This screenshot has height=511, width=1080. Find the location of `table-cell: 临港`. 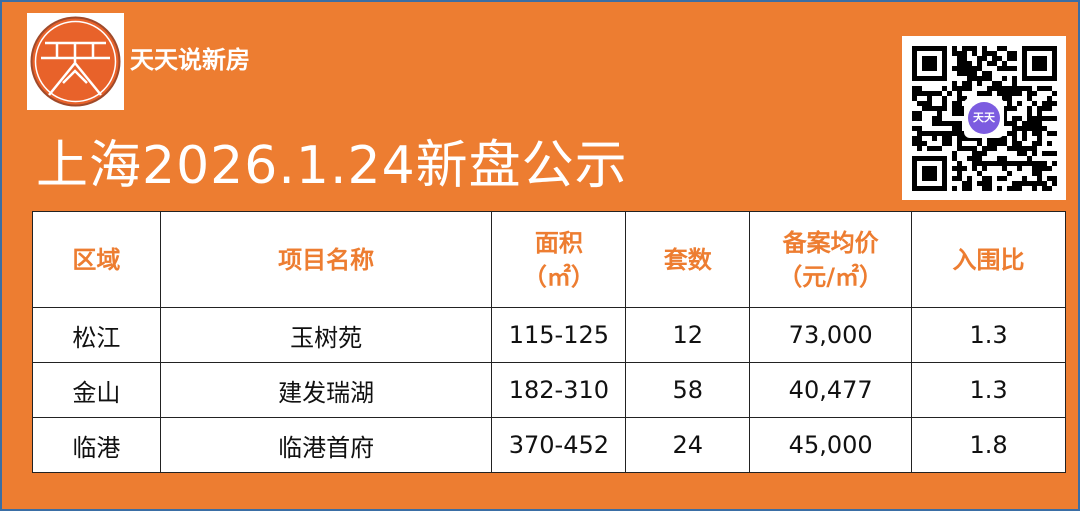

table-cell: 临港 is located at coordinates (96, 445).